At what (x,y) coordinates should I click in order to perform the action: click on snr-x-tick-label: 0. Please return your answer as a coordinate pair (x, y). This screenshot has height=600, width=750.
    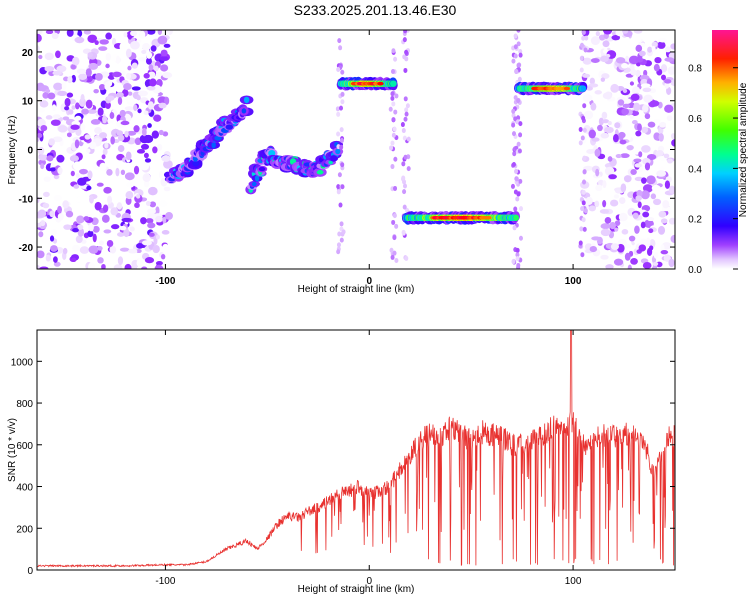
    Looking at the image, I should click on (369, 581).